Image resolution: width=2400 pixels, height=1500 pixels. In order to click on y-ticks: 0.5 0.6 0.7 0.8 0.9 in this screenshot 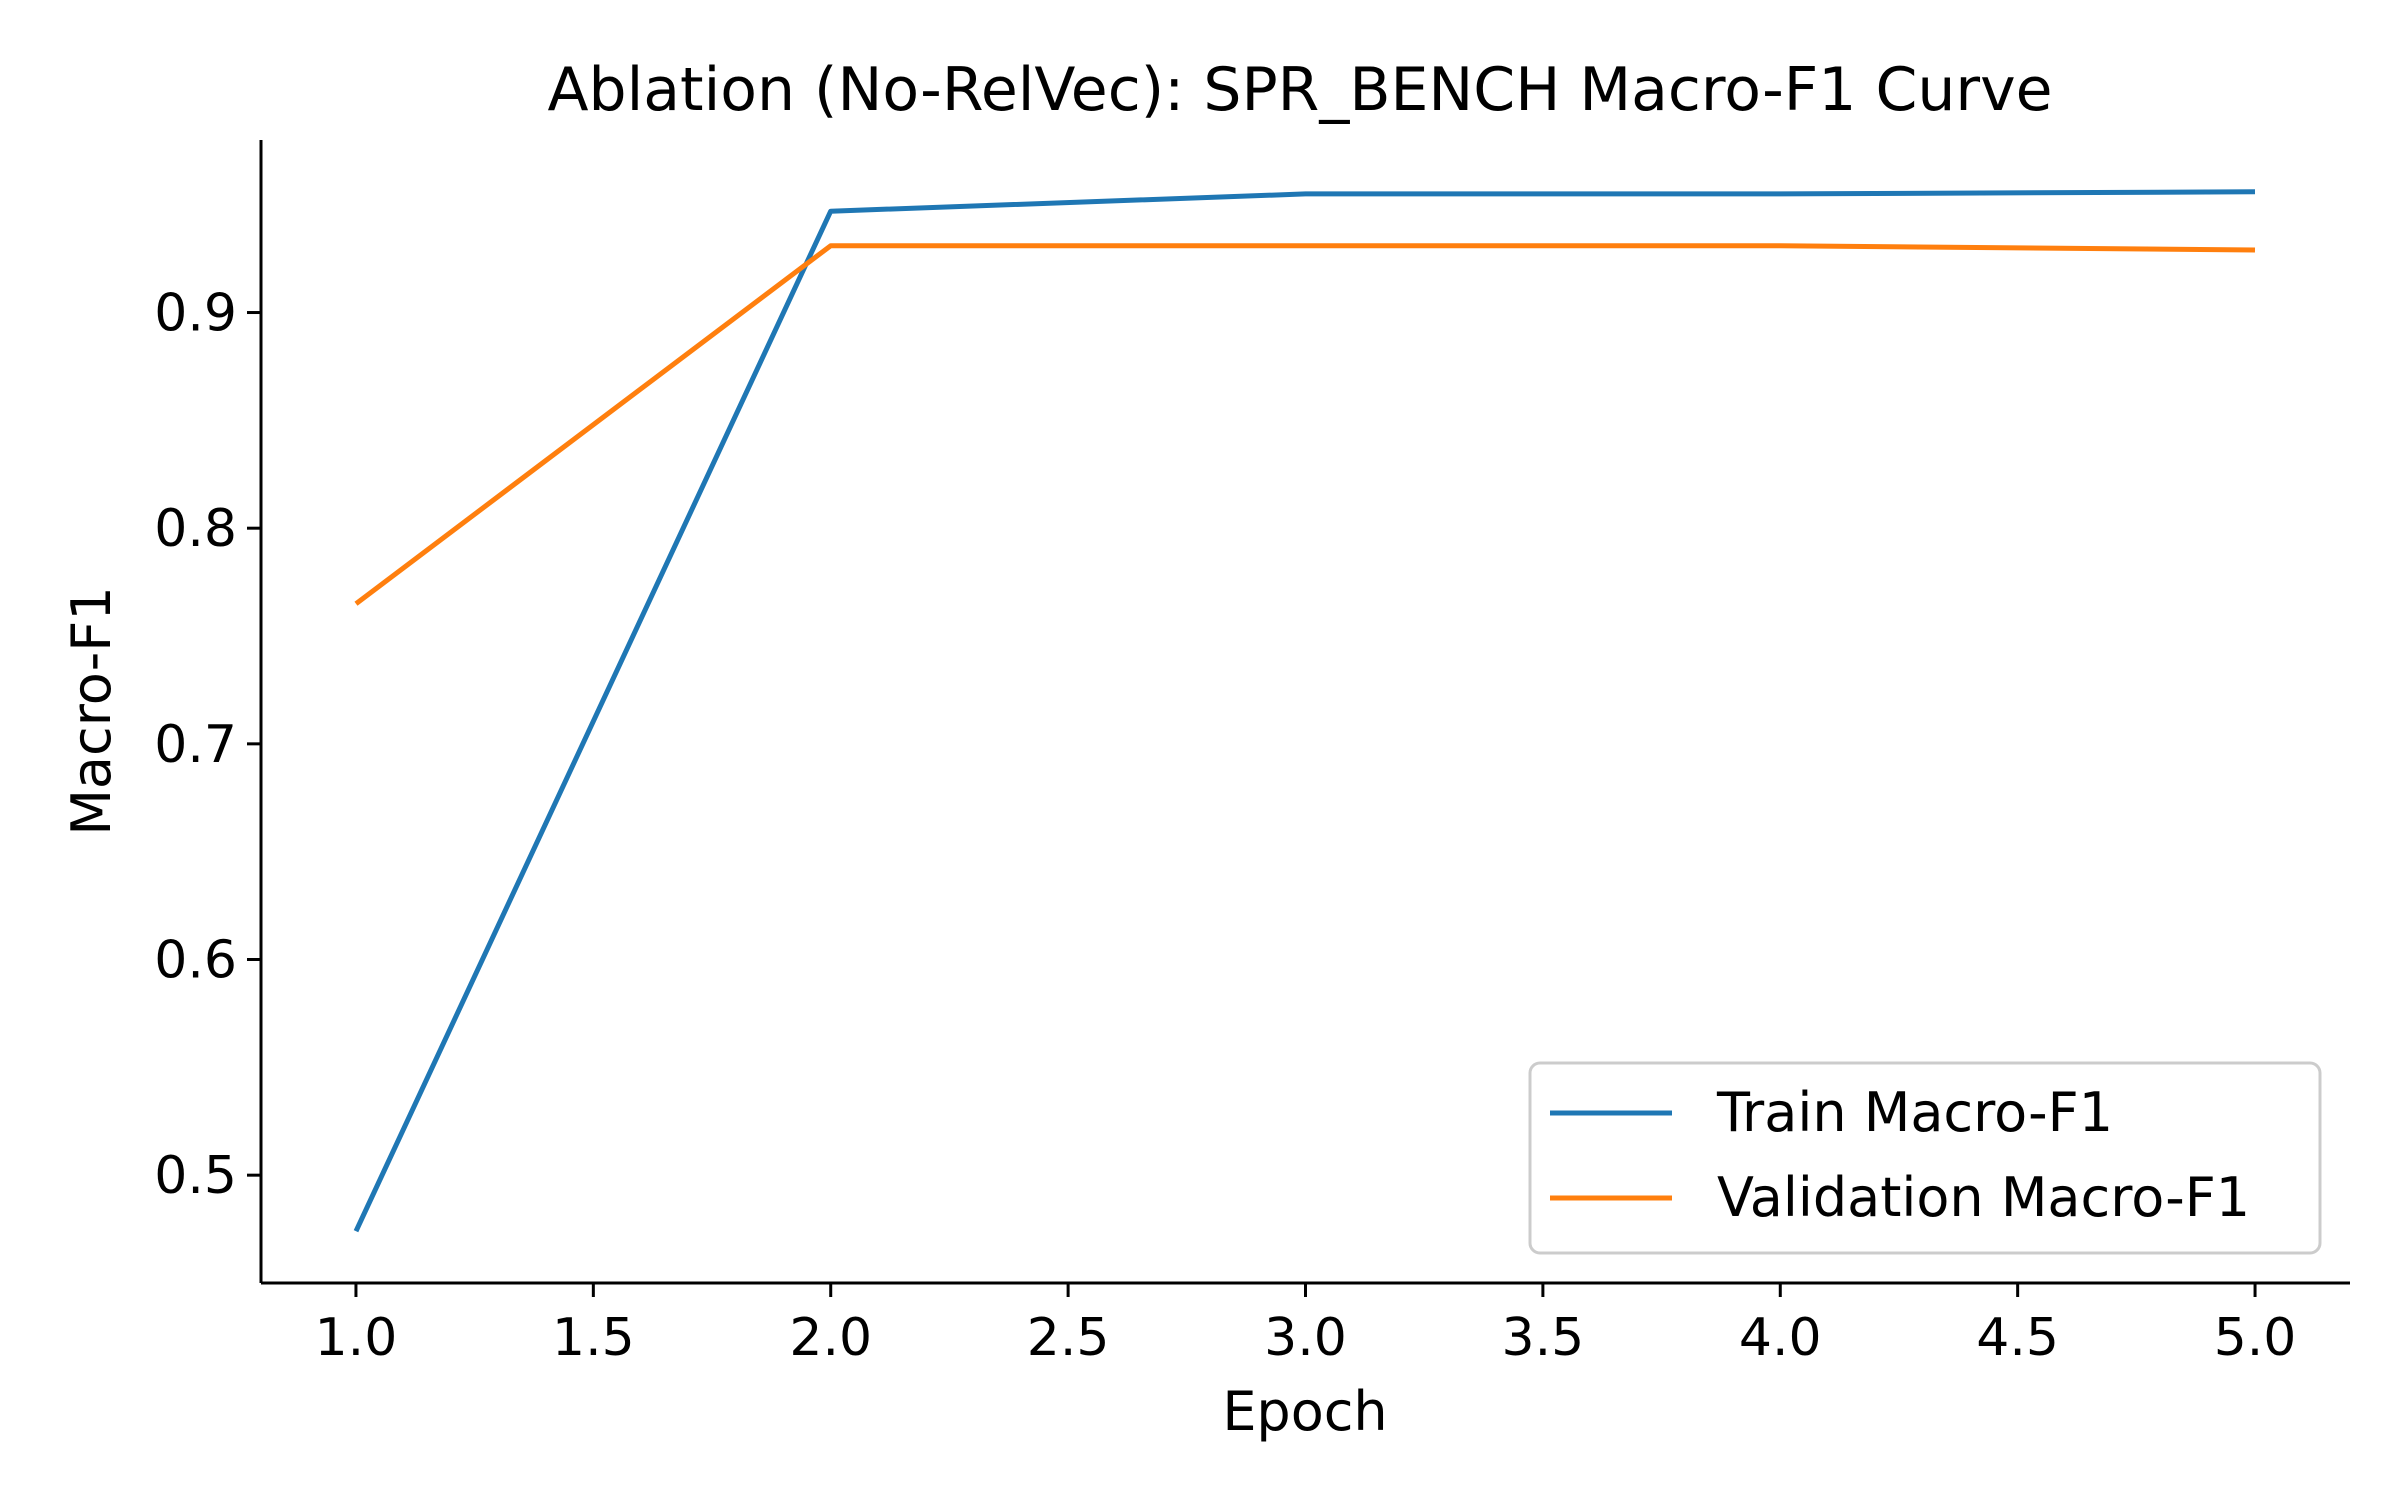, I will do `click(207, 745)`.